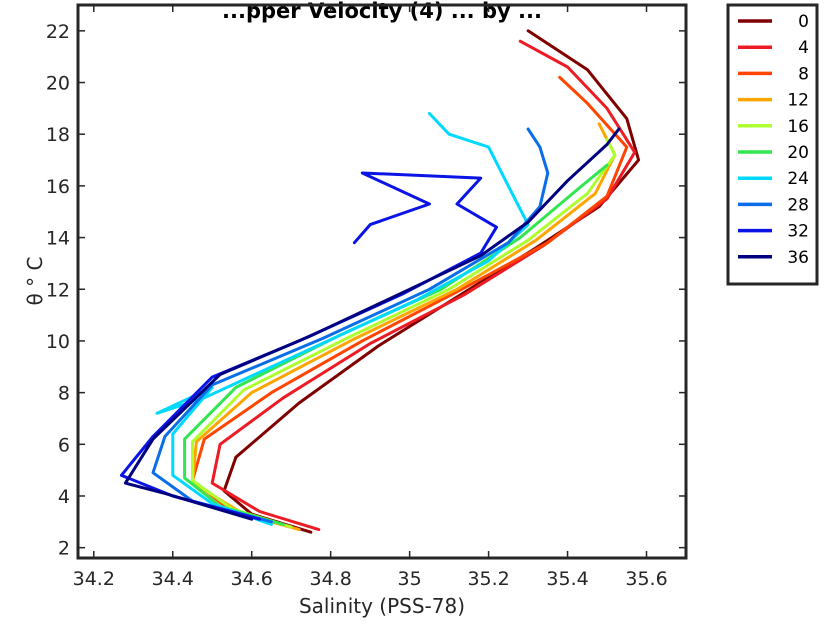 The width and height of the screenshot is (825, 624). I want to click on legend-label-12: 12, so click(798, 101).